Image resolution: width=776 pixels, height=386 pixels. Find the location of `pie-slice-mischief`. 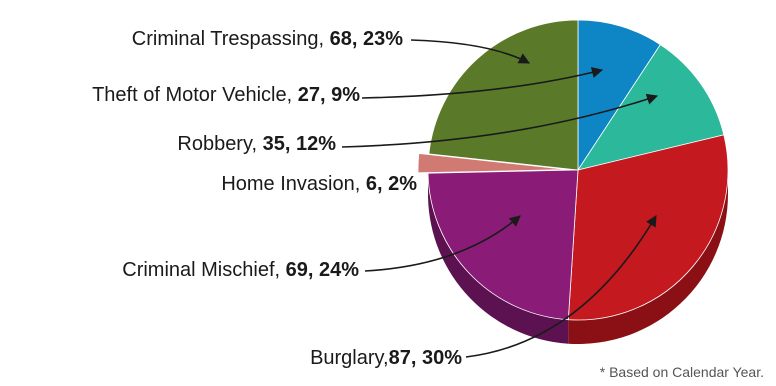

pie-slice-mischief is located at coordinates (503, 245).